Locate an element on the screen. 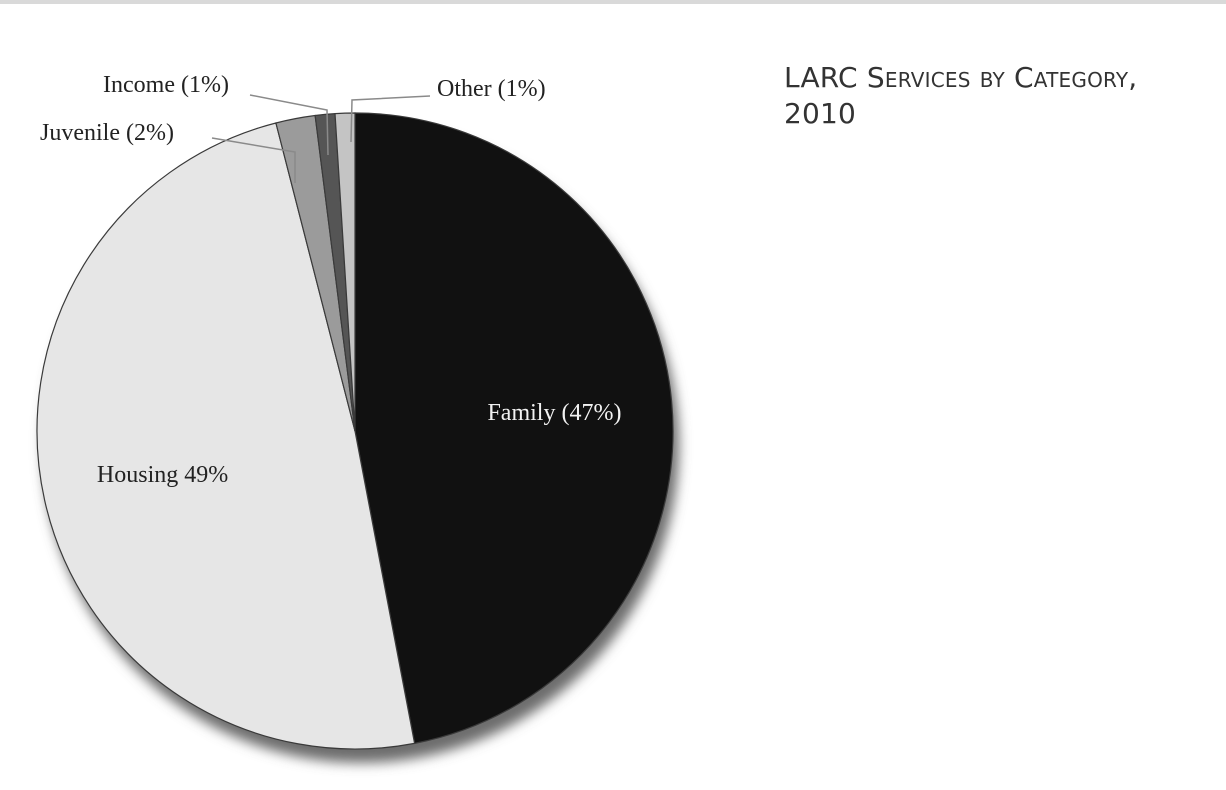 The height and width of the screenshot is (790, 1226). slice-label-juvenile: Juvenile (2%) is located at coordinates (107, 133).